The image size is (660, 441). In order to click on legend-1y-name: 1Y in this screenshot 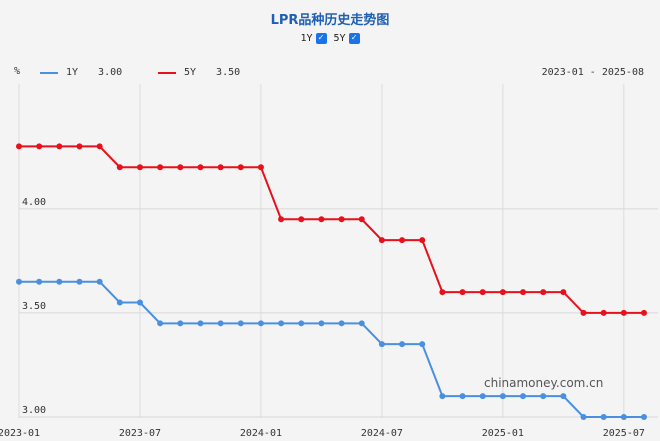, I will do `click(72, 72)`.